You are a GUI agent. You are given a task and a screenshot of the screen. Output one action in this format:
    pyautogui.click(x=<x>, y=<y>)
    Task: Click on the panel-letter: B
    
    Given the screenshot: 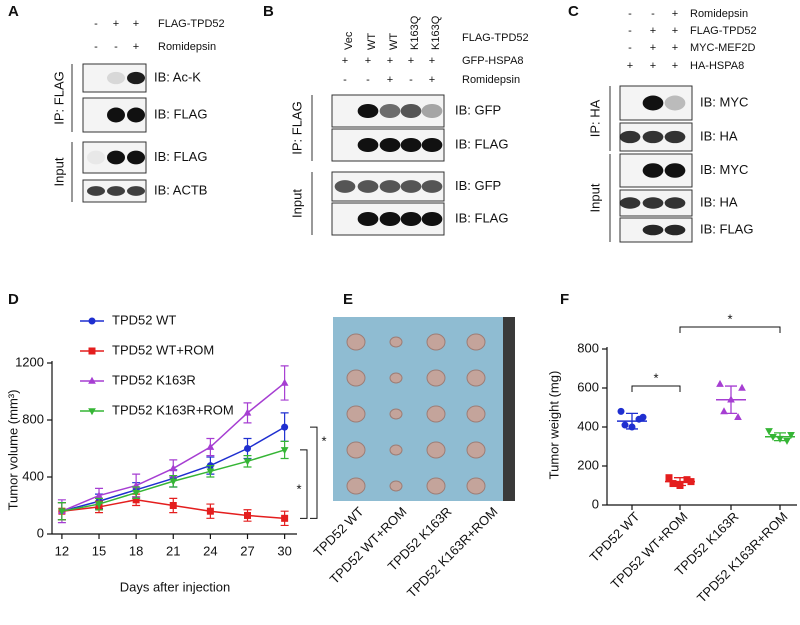 What is the action you would take?
    pyautogui.click(x=268, y=11)
    